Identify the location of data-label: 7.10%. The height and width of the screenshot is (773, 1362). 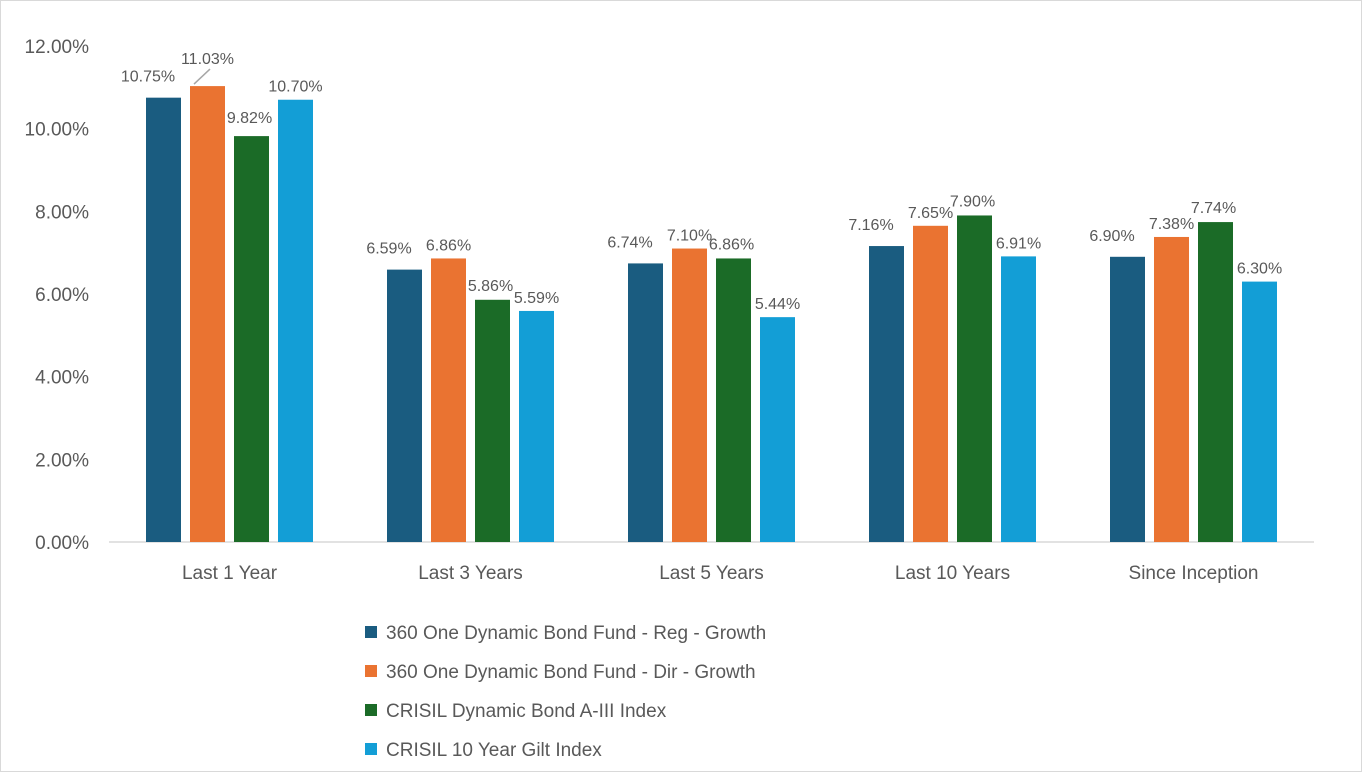
(689, 236).